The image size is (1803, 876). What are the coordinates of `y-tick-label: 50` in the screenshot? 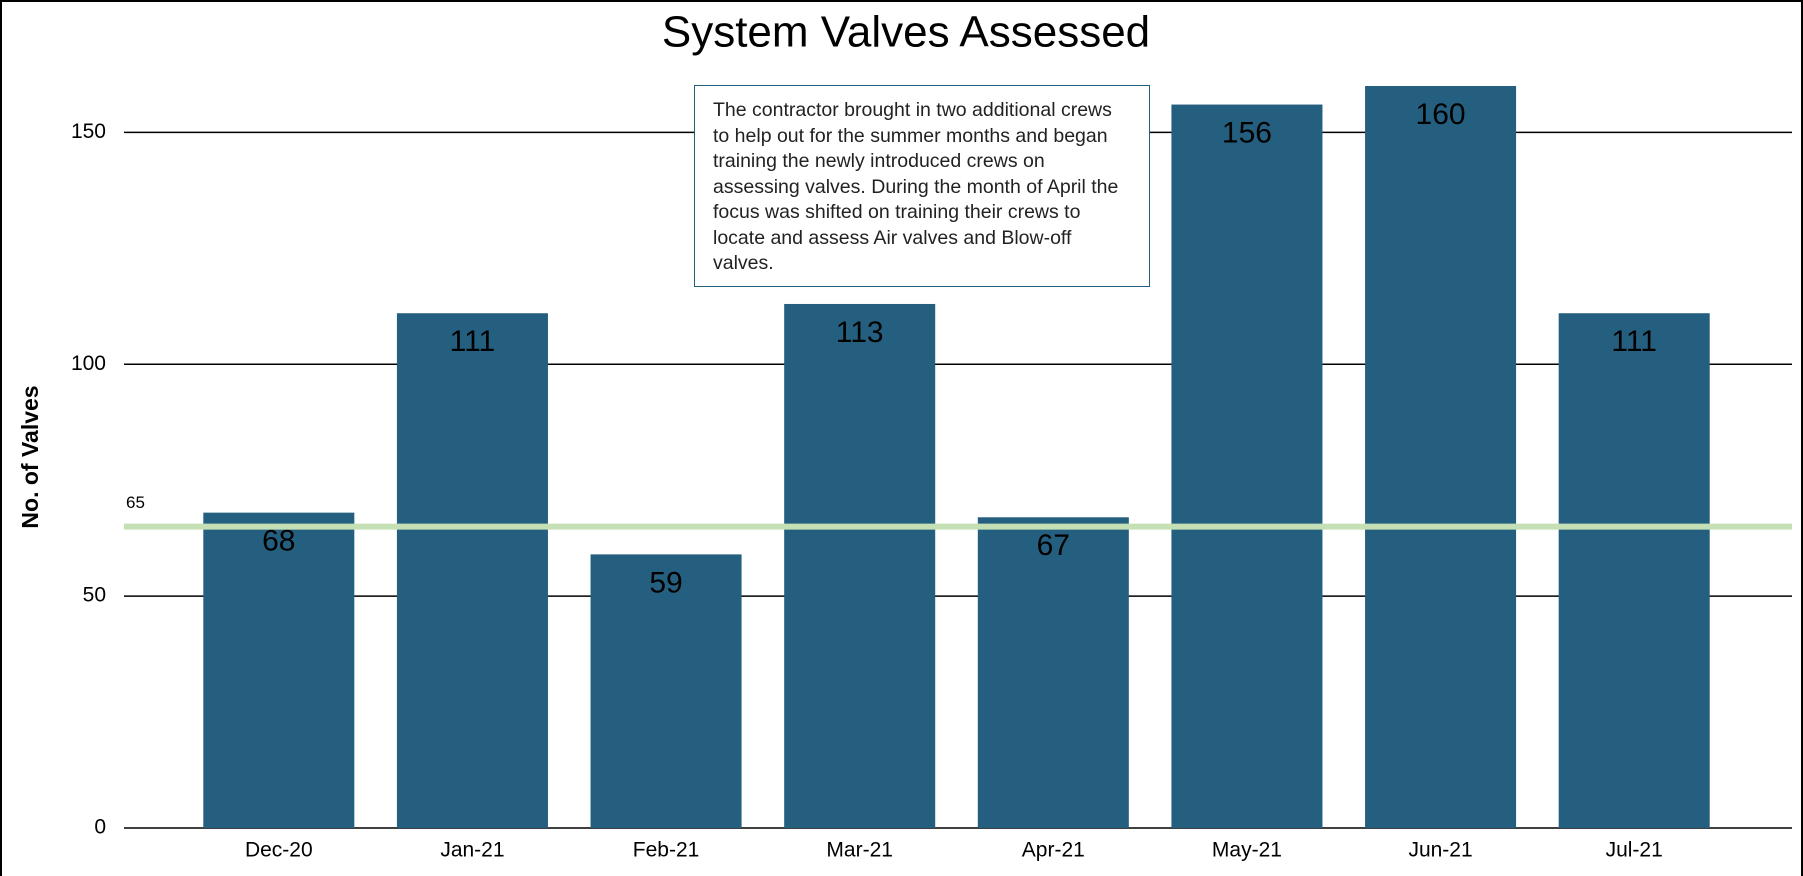 It's located at (94, 595).